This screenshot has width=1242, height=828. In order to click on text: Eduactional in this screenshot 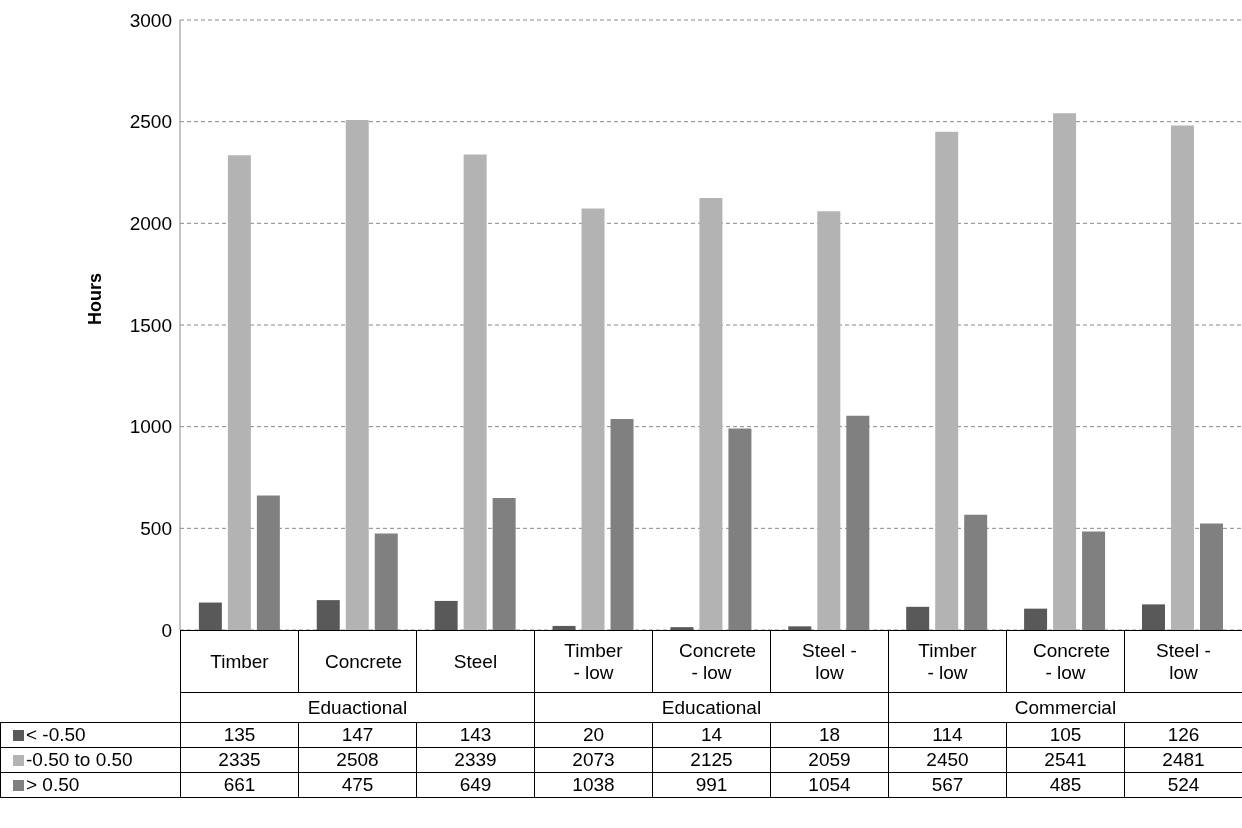, I will do `click(357, 707)`.